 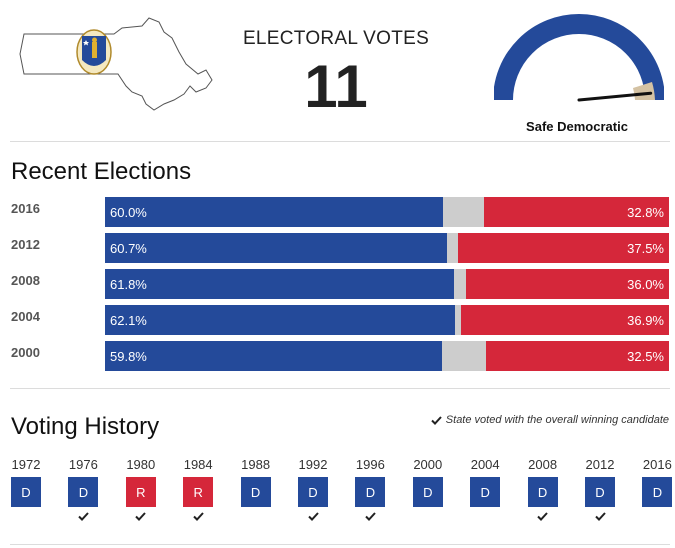 What do you see at coordinates (485, 464) in the screenshot?
I see `history-year: 2004` at bounding box center [485, 464].